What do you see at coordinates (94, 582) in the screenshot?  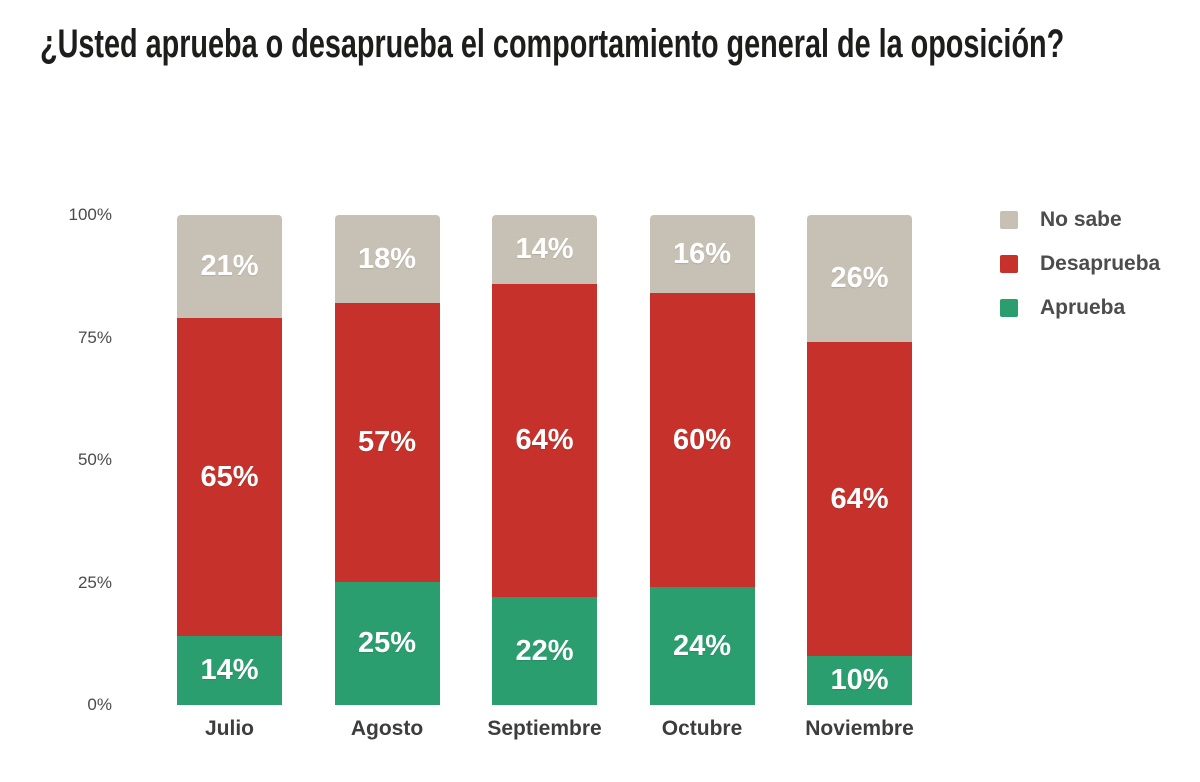 I see `y-tick-label: 25%` at bounding box center [94, 582].